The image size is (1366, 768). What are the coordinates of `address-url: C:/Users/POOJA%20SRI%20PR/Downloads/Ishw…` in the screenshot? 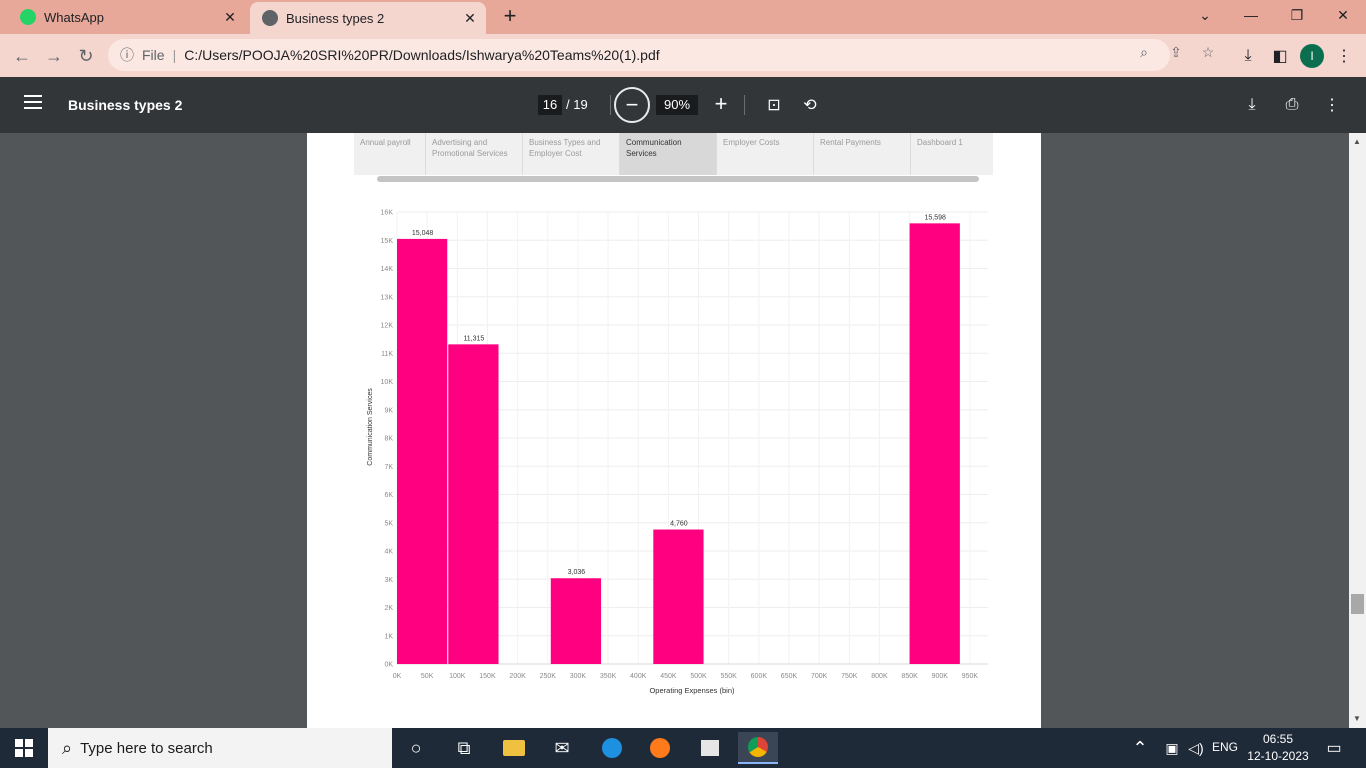 It's located at (422, 55).